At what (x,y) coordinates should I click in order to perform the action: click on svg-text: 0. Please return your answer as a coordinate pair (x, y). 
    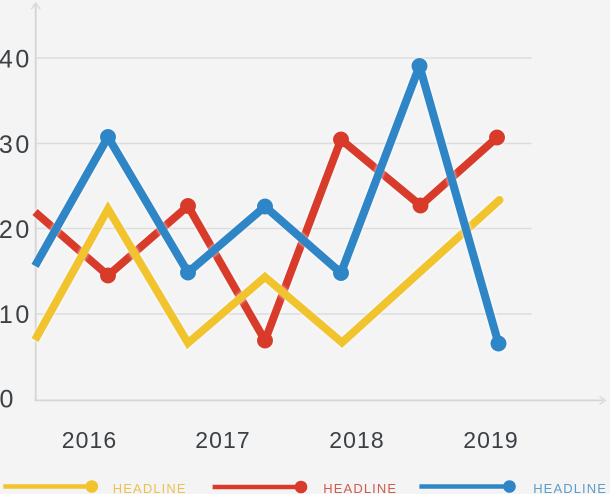
    Looking at the image, I should click on (8, 400).